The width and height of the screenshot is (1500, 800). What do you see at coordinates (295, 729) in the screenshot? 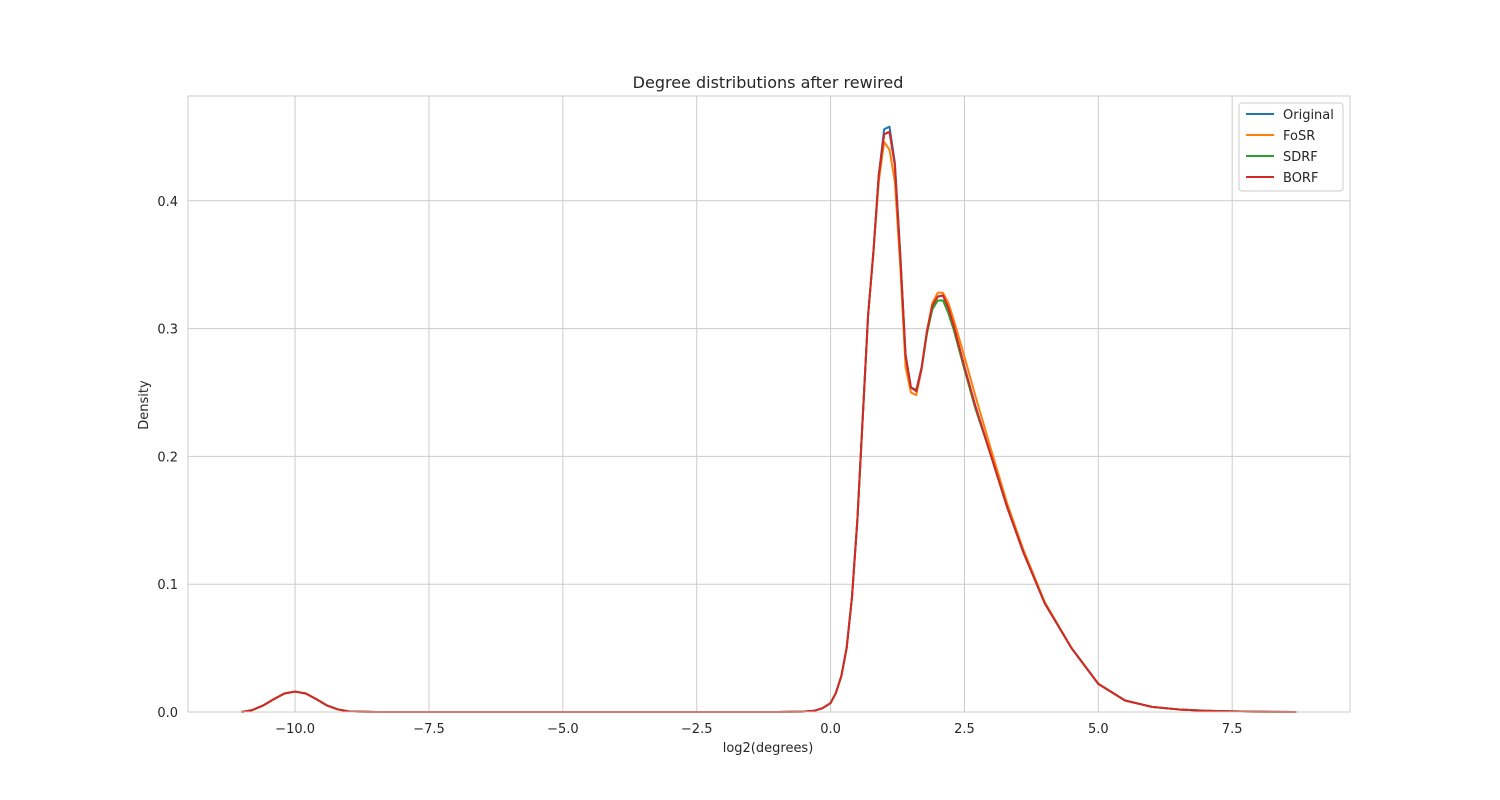
I see `x-tick-label: −10.0` at bounding box center [295, 729].